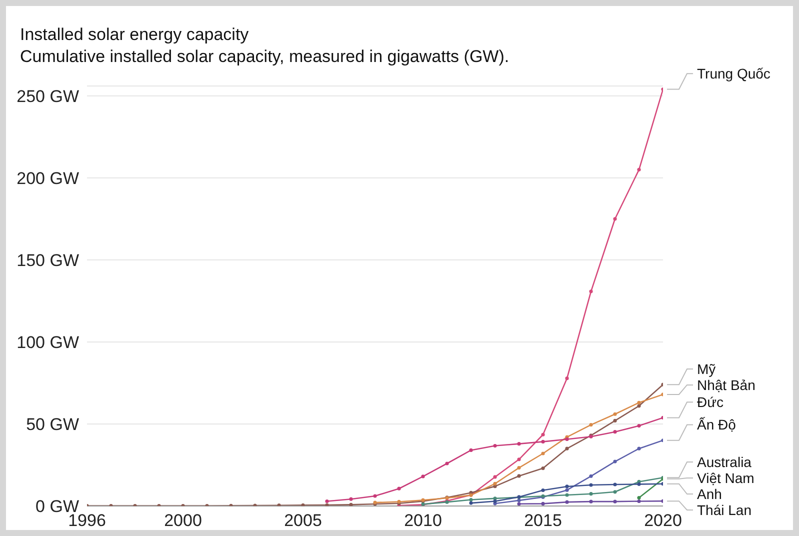  What do you see at coordinates (733, 74) in the screenshot?
I see `text: Trung Quốc` at bounding box center [733, 74].